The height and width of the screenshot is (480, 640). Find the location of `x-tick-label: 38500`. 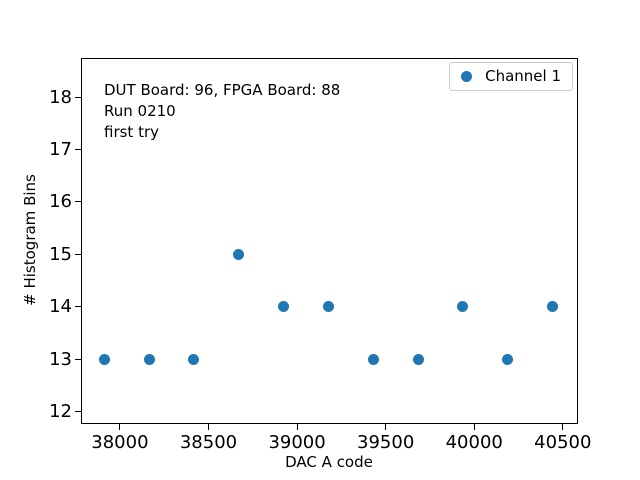

x-tick-label: 38500 is located at coordinates (208, 442).